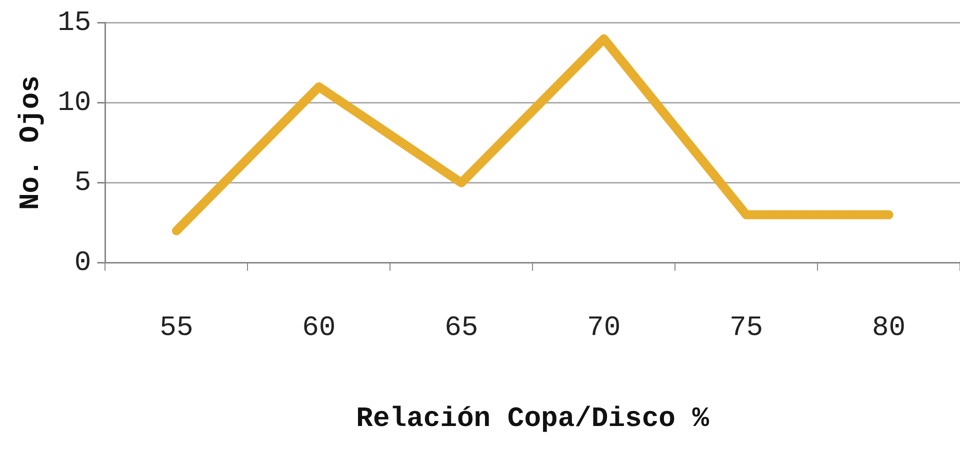 The width and height of the screenshot is (960, 450). Describe the element at coordinates (75, 24) in the screenshot. I see `y-tick-label: 15` at that location.